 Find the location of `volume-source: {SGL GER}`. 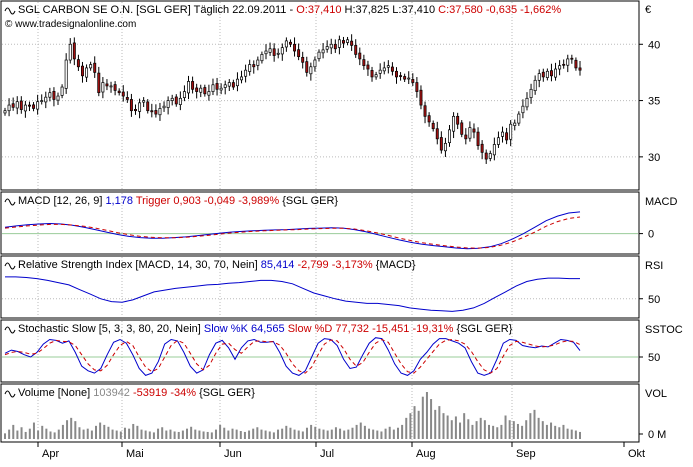

volume-source: {SGL GER} is located at coordinates (227, 393).